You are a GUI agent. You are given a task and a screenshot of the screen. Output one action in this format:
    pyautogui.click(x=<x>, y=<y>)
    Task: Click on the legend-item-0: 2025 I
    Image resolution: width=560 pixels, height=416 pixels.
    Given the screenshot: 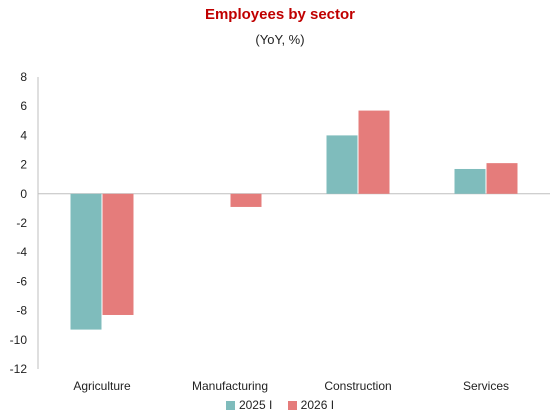 What is the action you would take?
    pyautogui.click(x=249, y=405)
    